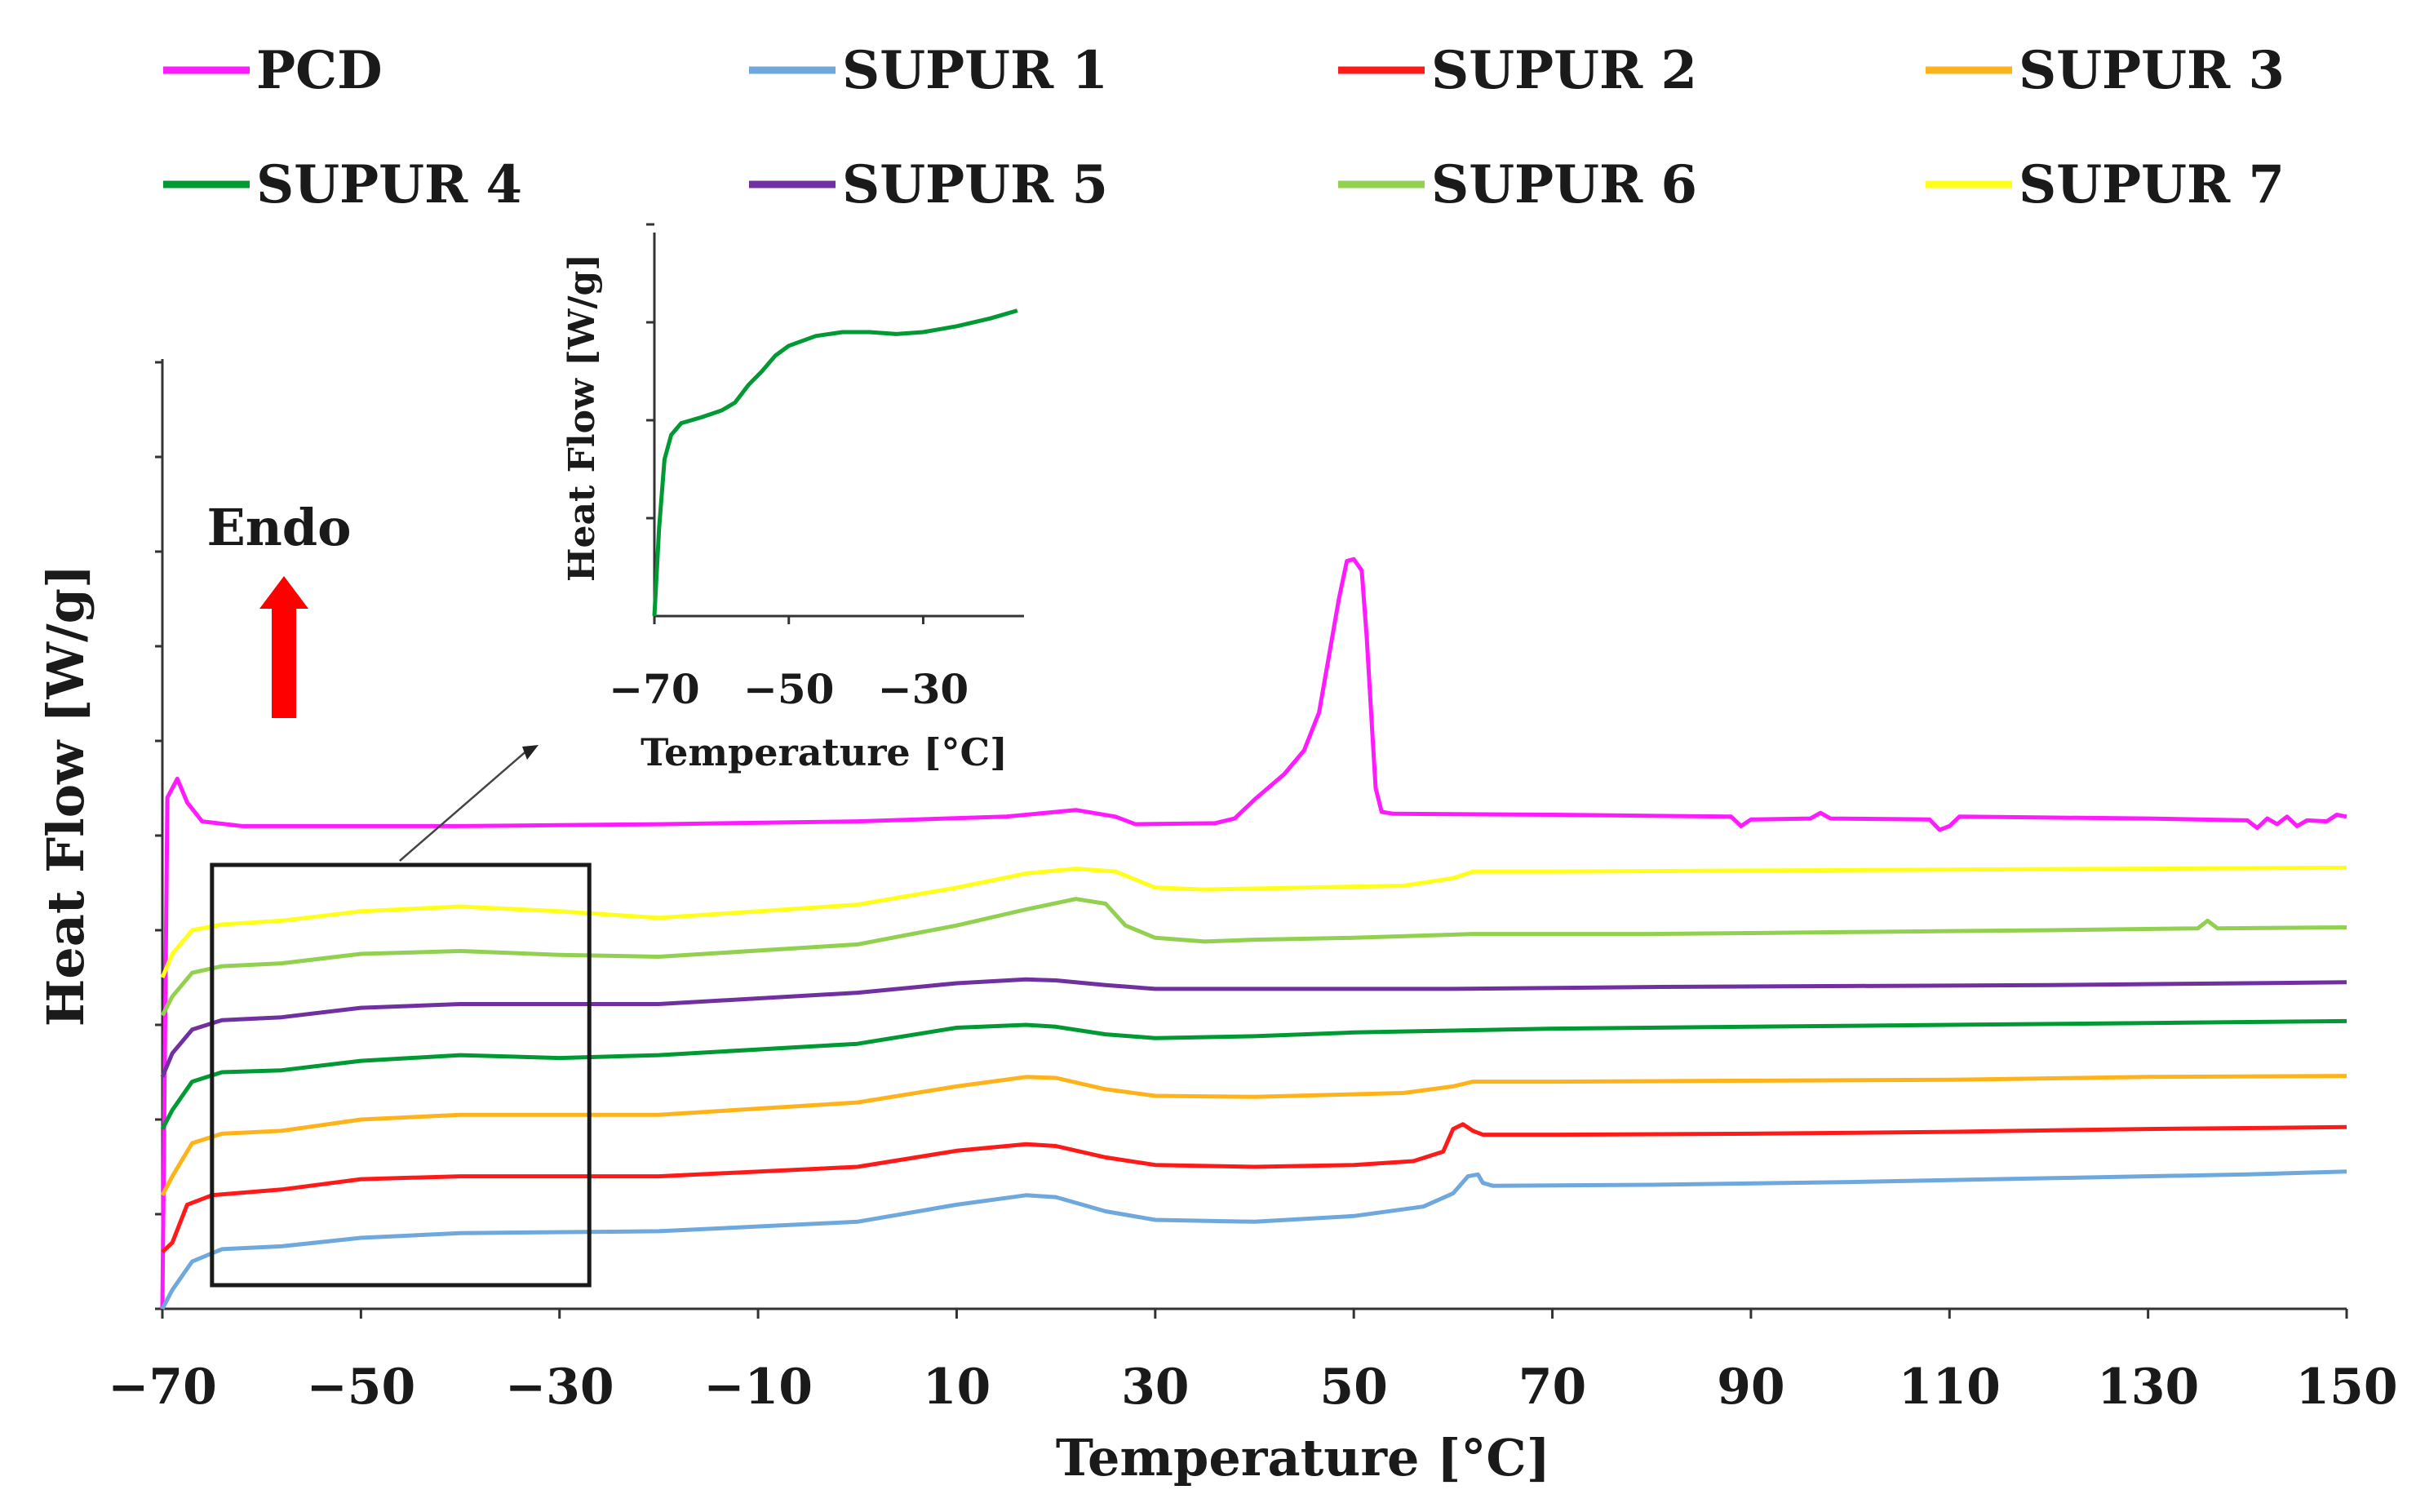  I want to click on x-tick-label: −30, so click(559, 1387).